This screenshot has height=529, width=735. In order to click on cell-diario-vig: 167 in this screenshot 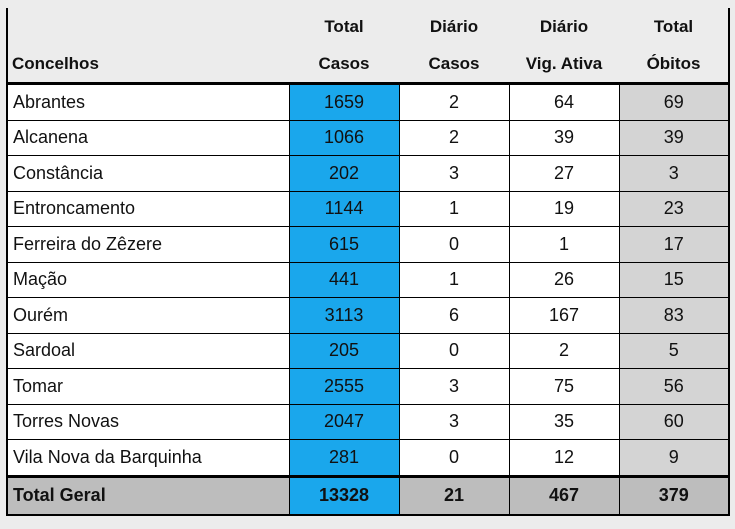, I will do `click(564, 315)`.